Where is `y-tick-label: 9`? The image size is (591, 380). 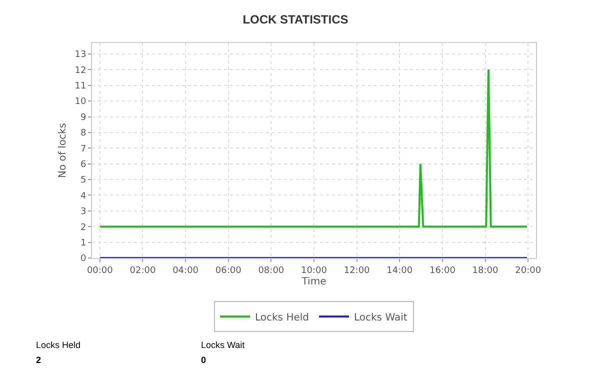 y-tick-label: 9 is located at coordinates (83, 117).